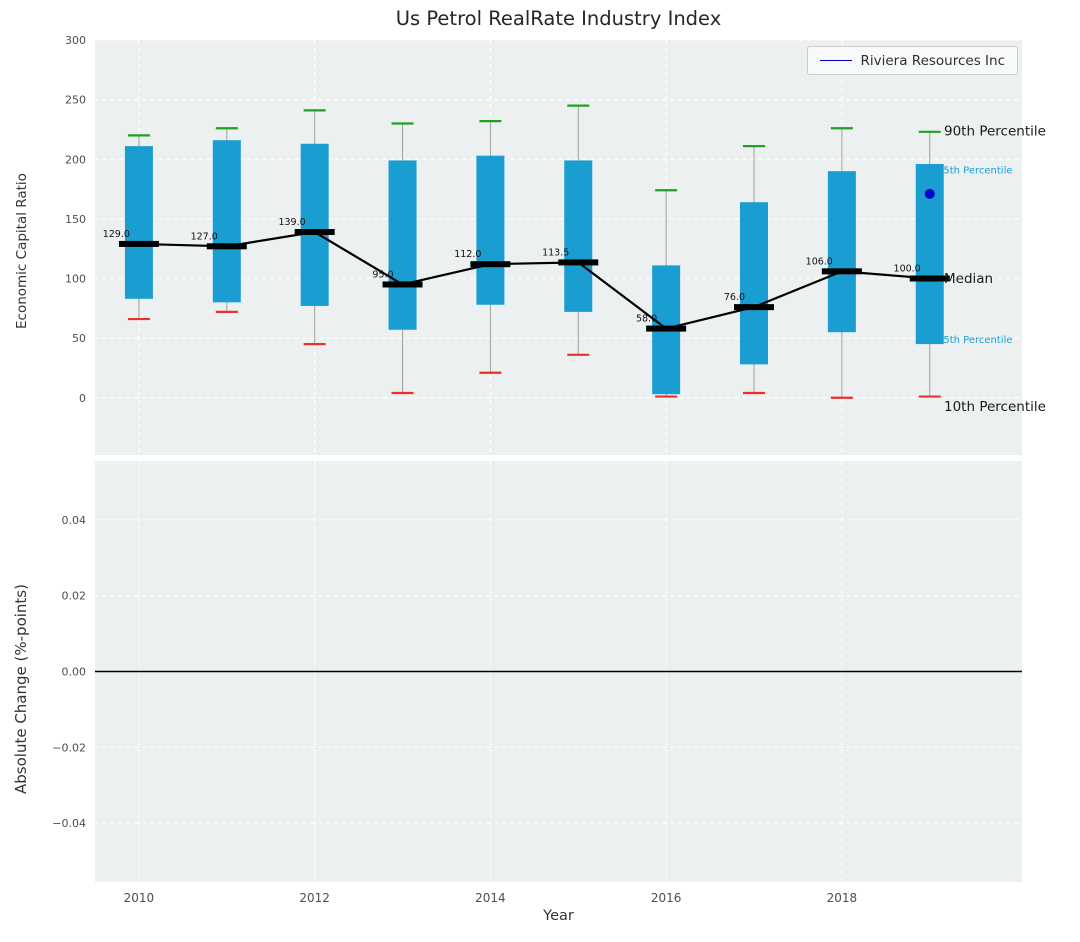  What do you see at coordinates (69, 823) in the screenshot?
I see `bottom-y-tick-label: −0.04` at bounding box center [69, 823].